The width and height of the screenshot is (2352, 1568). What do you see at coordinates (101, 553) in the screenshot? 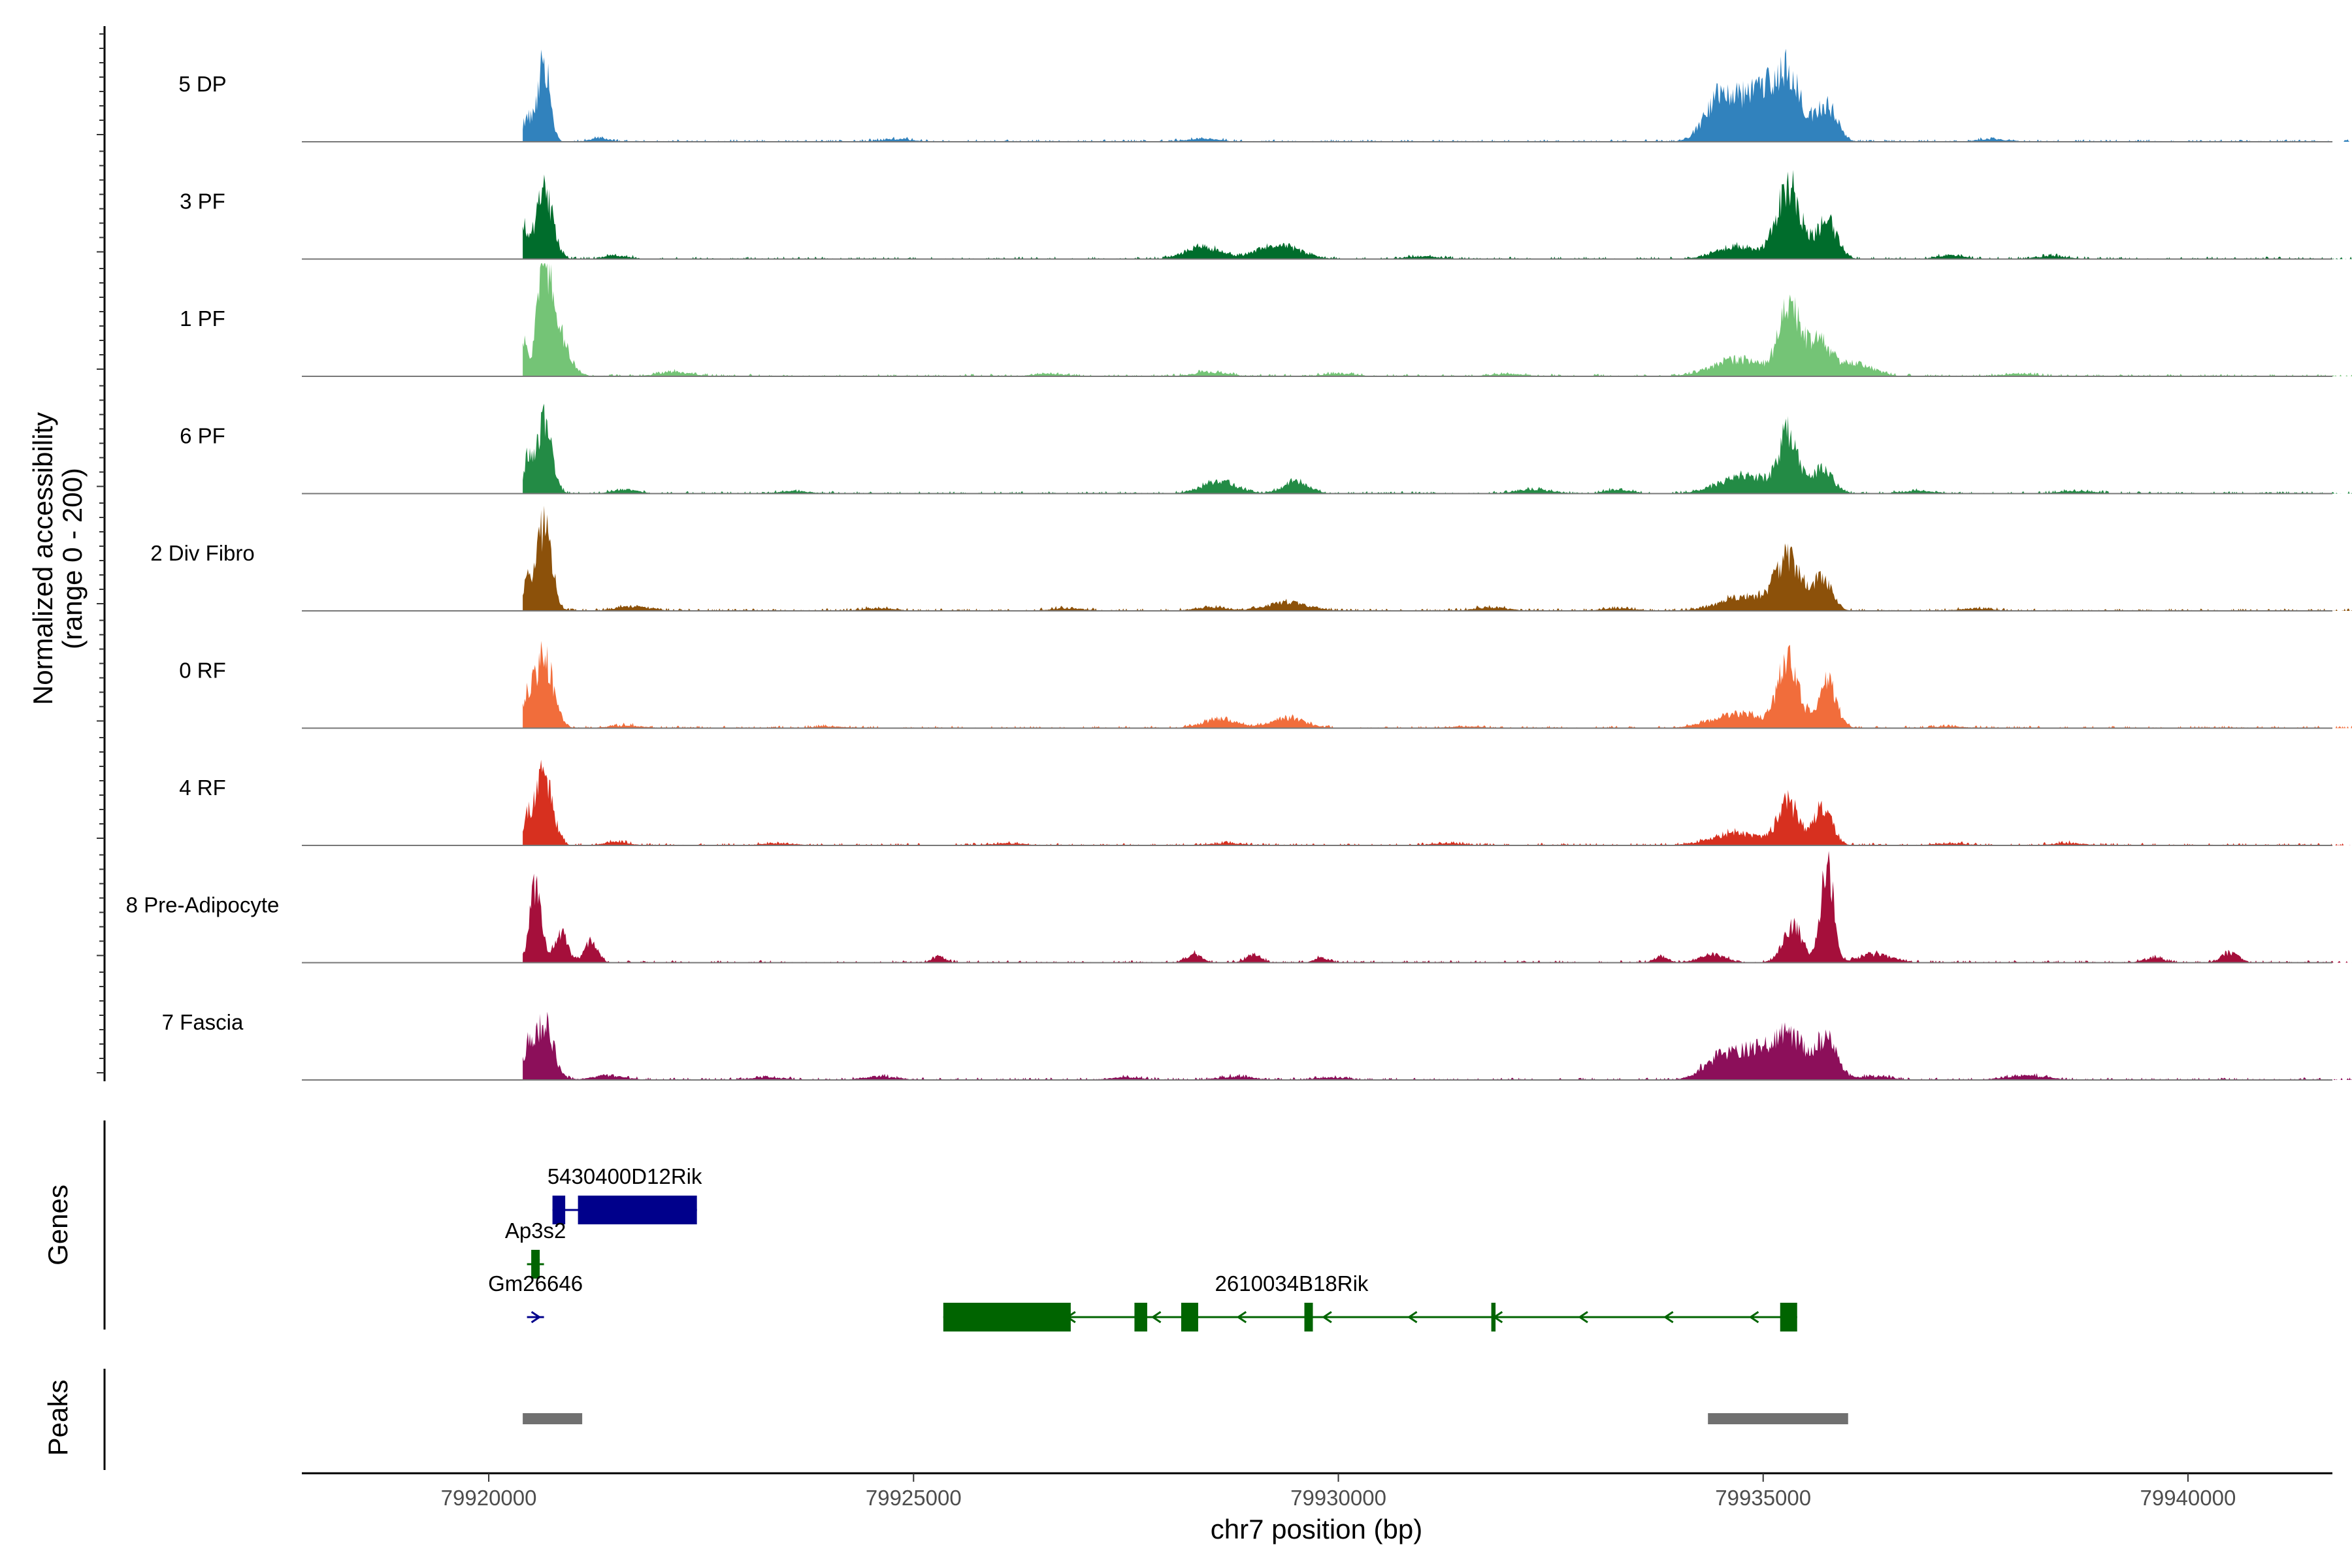
I see `y-axis` at bounding box center [101, 553].